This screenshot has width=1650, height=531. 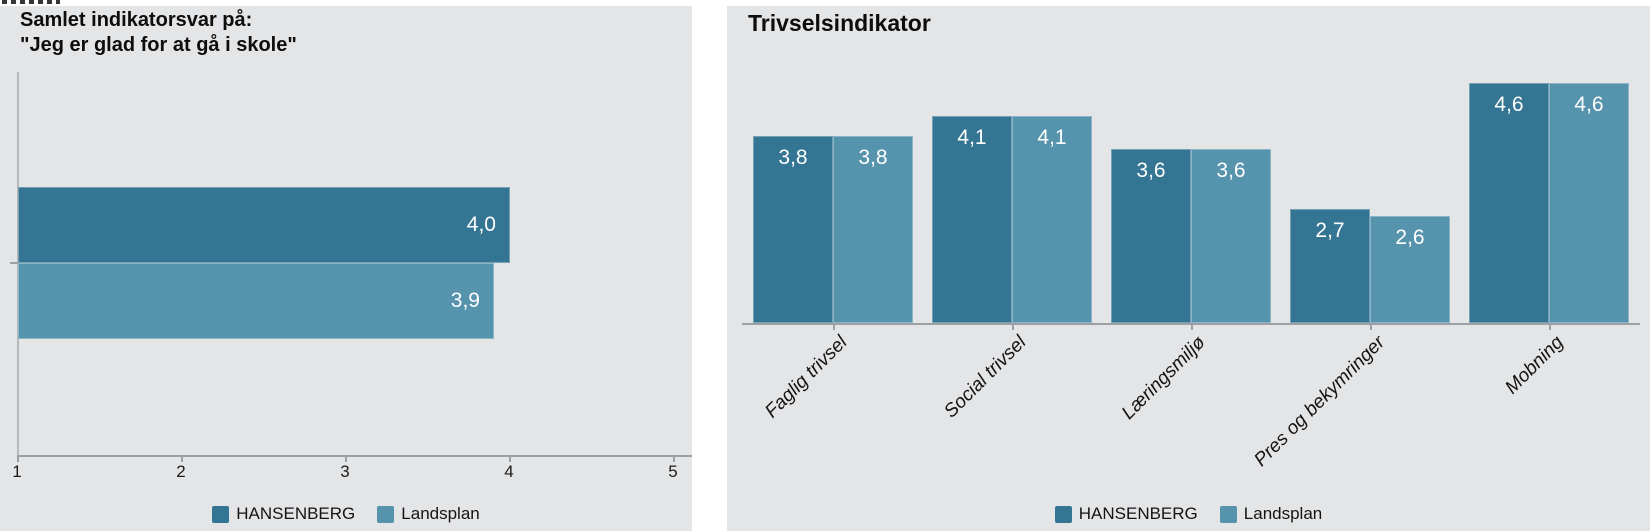 I want to click on x-axis-tick-label: 3, so click(x=345, y=471).